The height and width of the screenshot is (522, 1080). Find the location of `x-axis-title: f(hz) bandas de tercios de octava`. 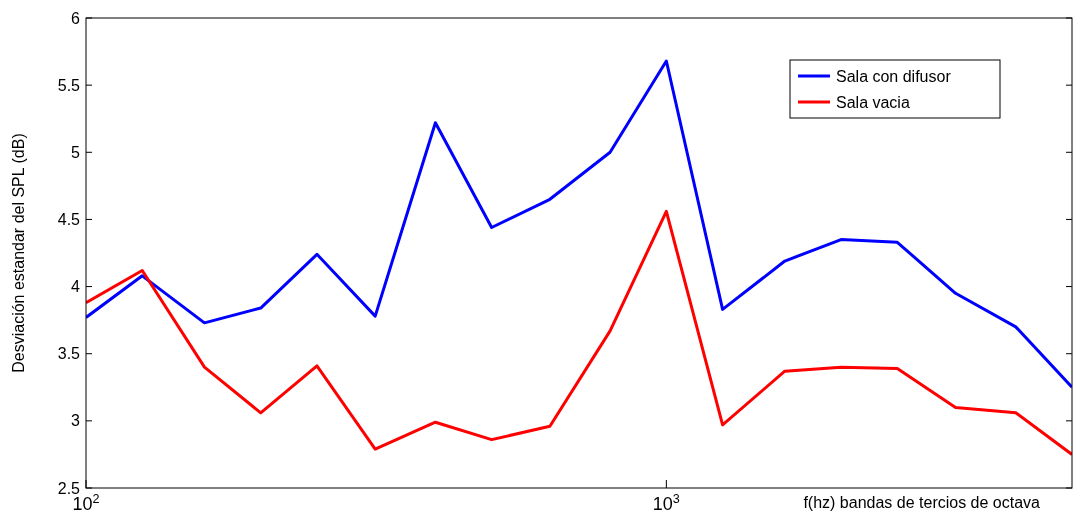

x-axis-title: f(hz) bandas de tercios de octava is located at coordinates (922, 502).